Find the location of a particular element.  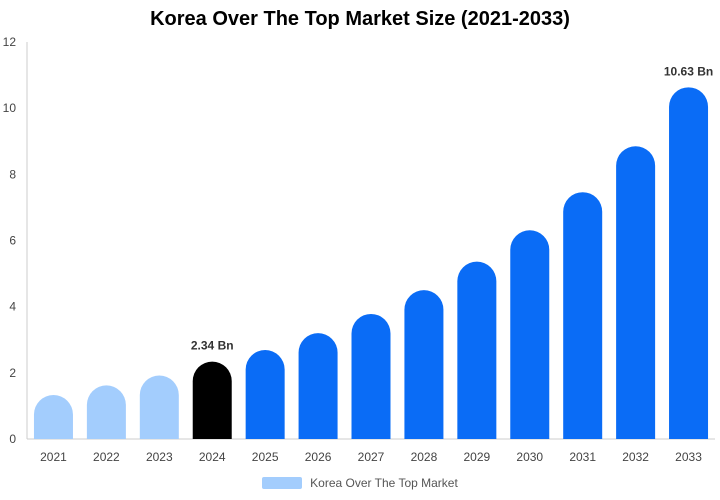

bar-2021 is located at coordinates (53, 416).